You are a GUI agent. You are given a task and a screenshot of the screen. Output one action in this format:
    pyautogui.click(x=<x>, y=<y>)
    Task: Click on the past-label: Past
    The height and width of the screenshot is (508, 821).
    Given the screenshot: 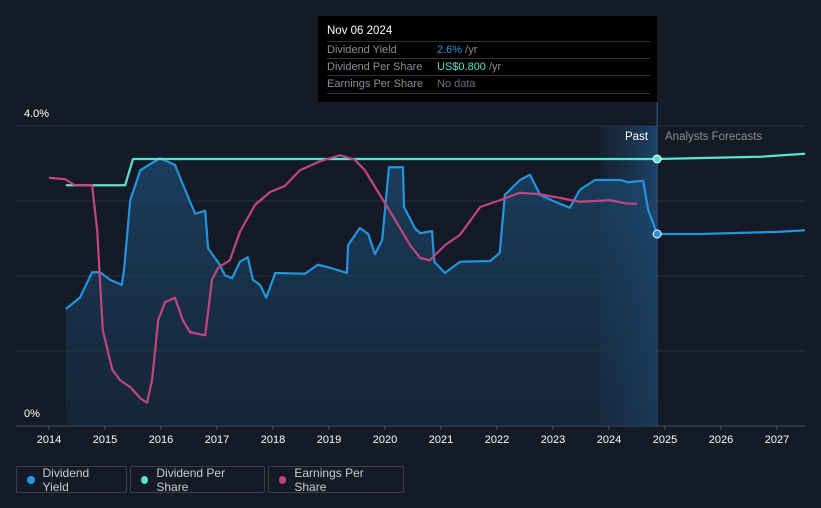 What is the action you would take?
    pyautogui.click(x=637, y=137)
    